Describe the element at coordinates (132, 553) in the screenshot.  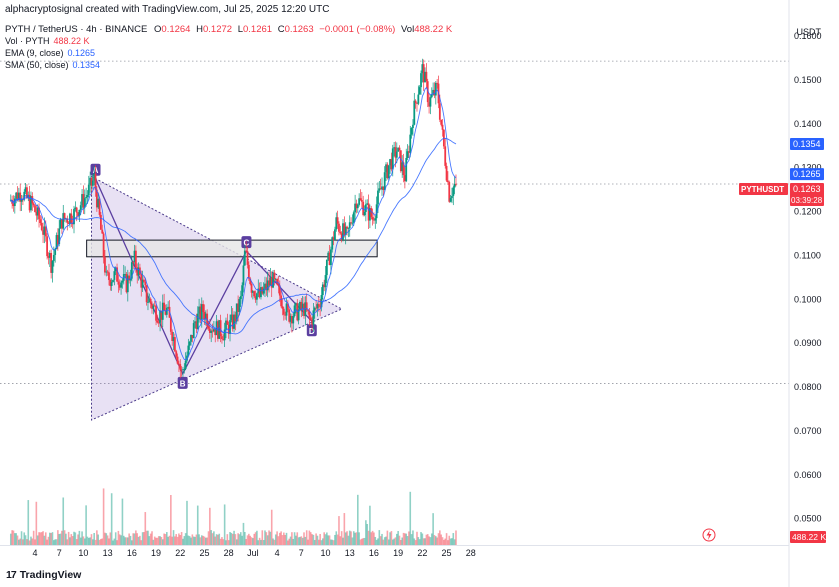
I see `time-tick-label: 16` at that location.